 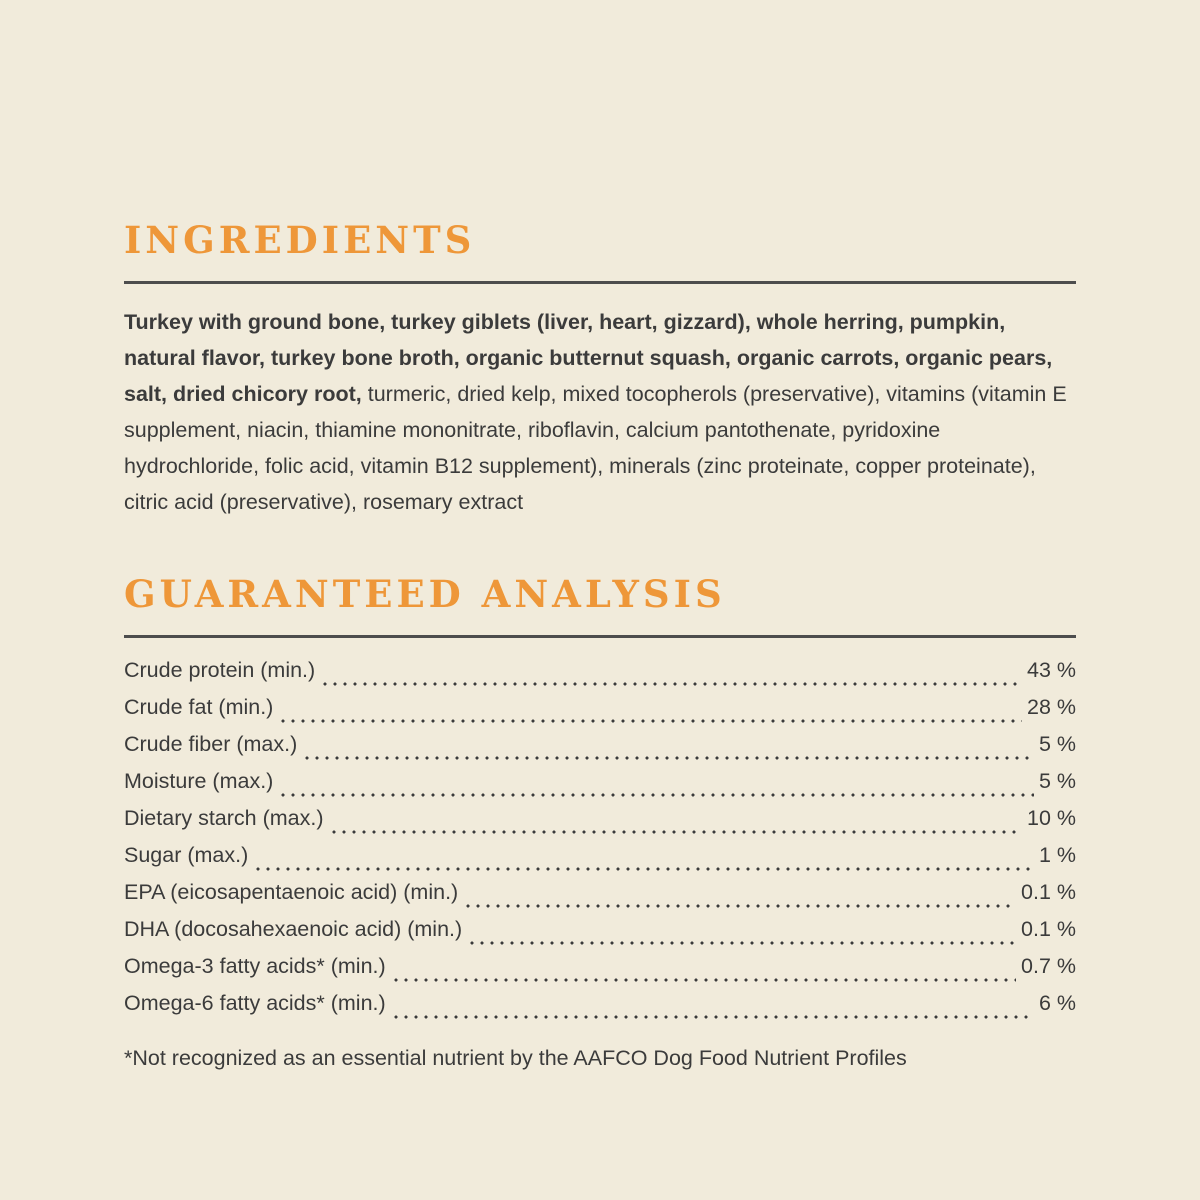 What do you see at coordinates (293, 929) in the screenshot?
I see `nutrient-label: DHA (docosahexaenoic acid) (min.)` at bounding box center [293, 929].